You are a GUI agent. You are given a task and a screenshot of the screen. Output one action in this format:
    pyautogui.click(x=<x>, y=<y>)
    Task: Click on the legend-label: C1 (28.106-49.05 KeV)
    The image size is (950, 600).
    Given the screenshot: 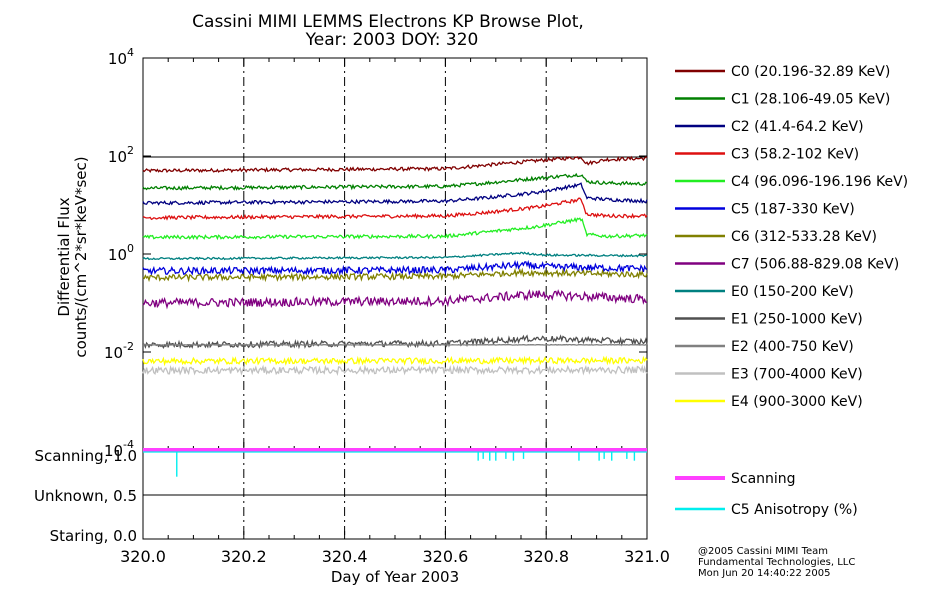 What is the action you would take?
    pyautogui.click(x=810, y=100)
    